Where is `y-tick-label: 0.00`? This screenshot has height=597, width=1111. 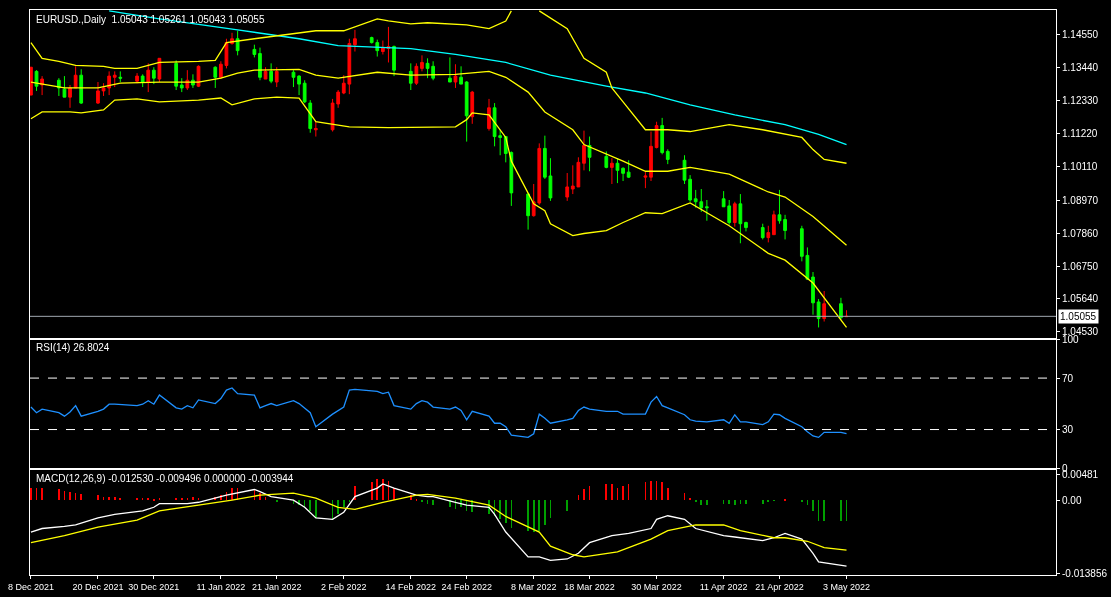 y-tick-label: 0.00 is located at coordinates (1072, 500).